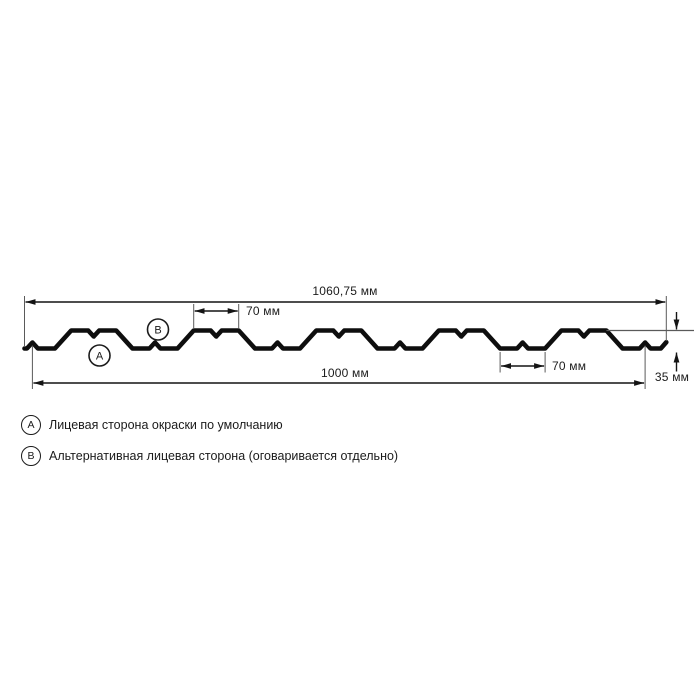 This screenshot has height=700, width=700. What do you see at coordinates (569, 366) in the screenshot?
I see `dim-text-bottom-flat-width: 70 мм` at bounding box center [569, 366].